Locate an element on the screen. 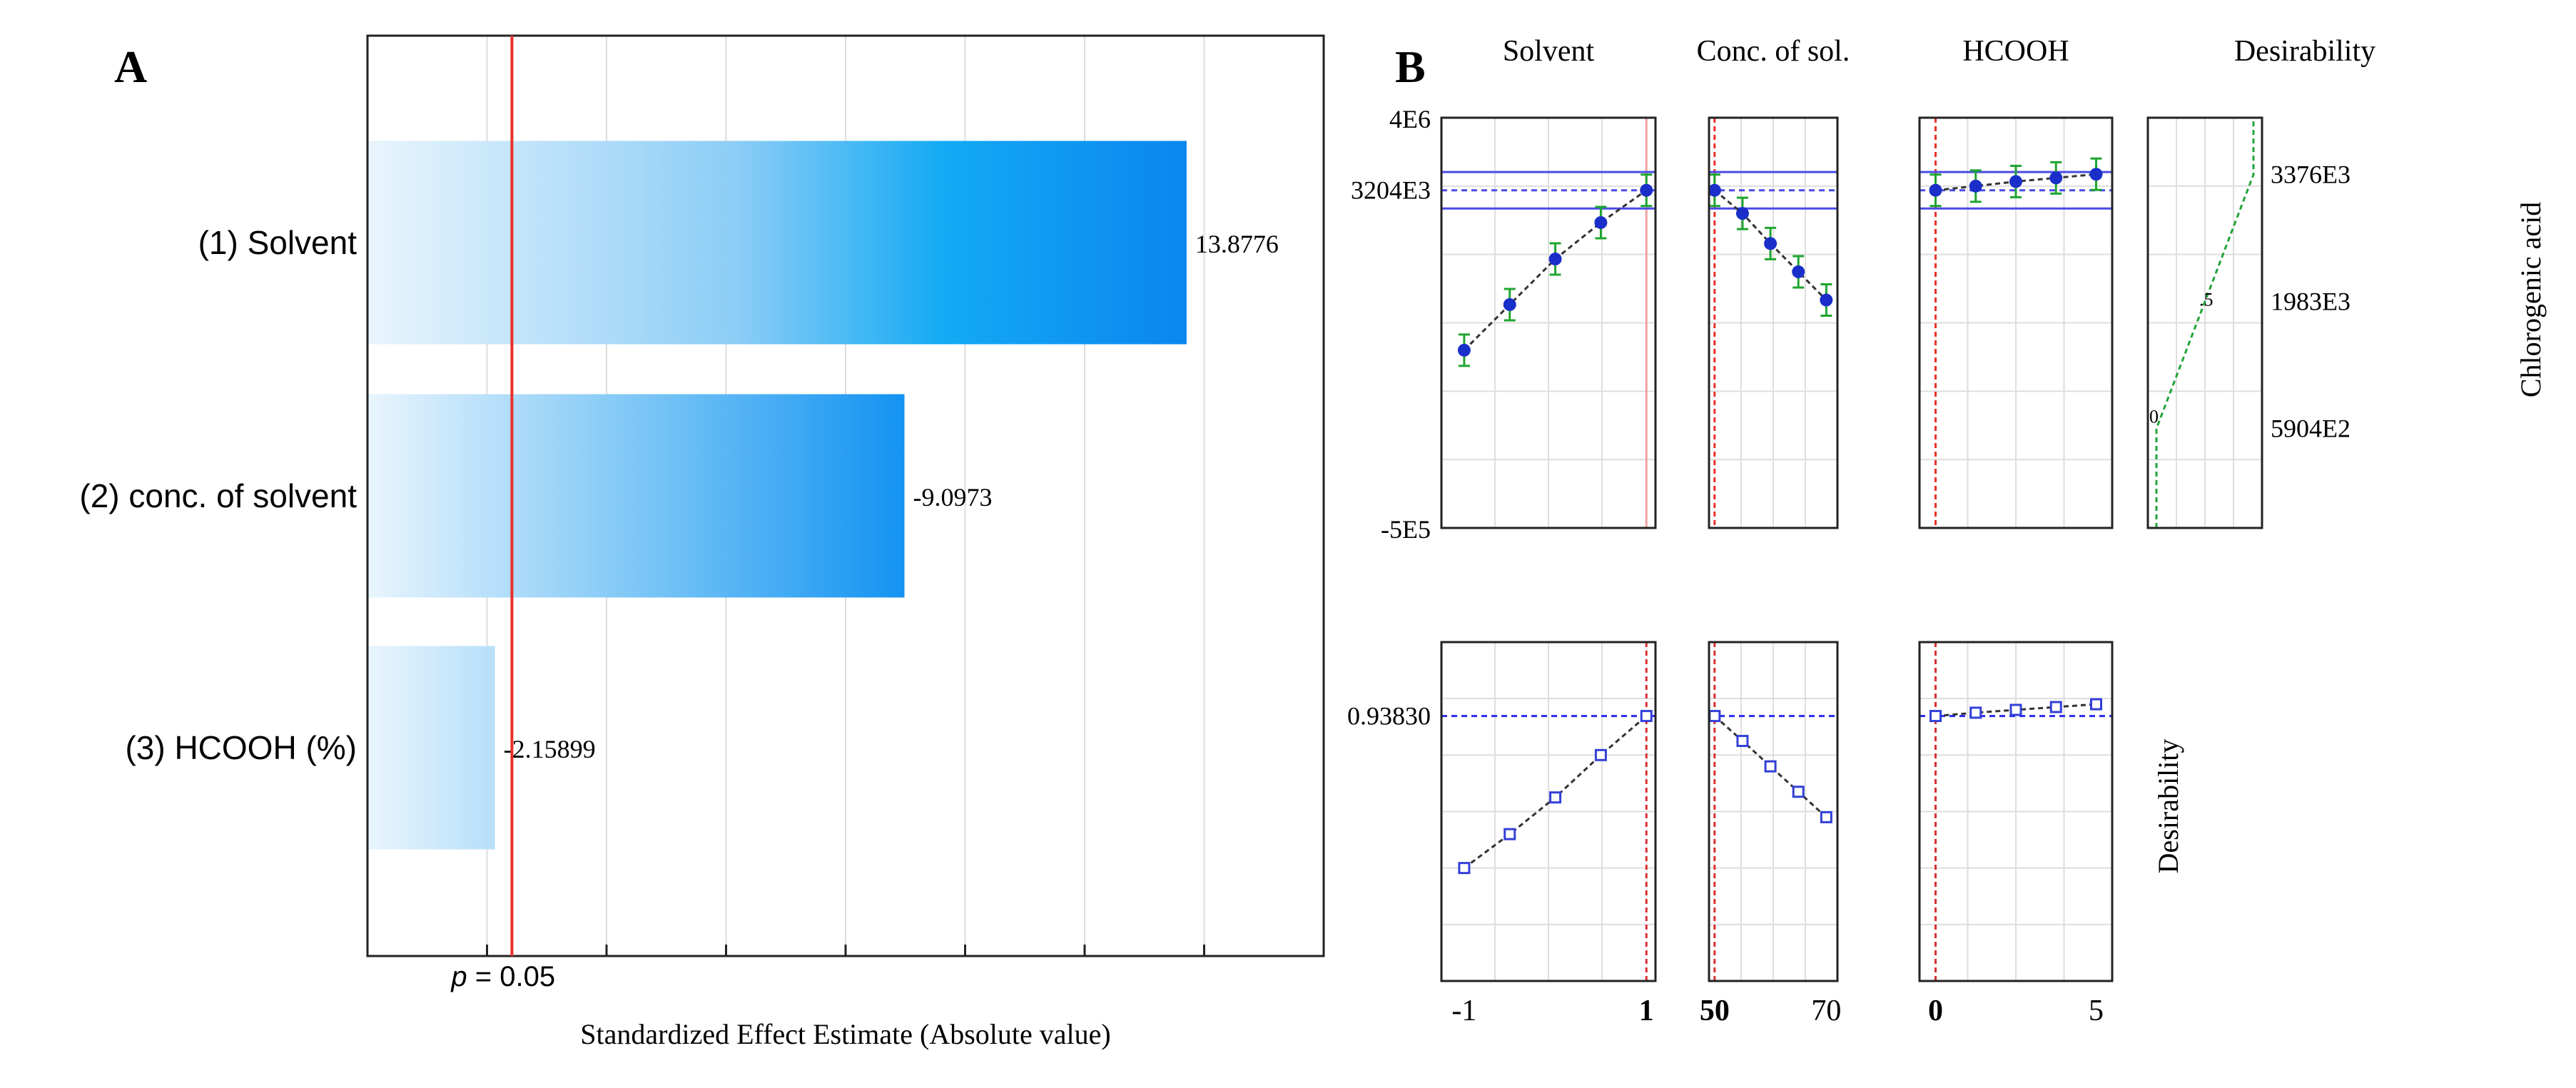 The image size is (2576, 1088). pareto-category-label: (1) Solvent is located at coordinates (278, 242).